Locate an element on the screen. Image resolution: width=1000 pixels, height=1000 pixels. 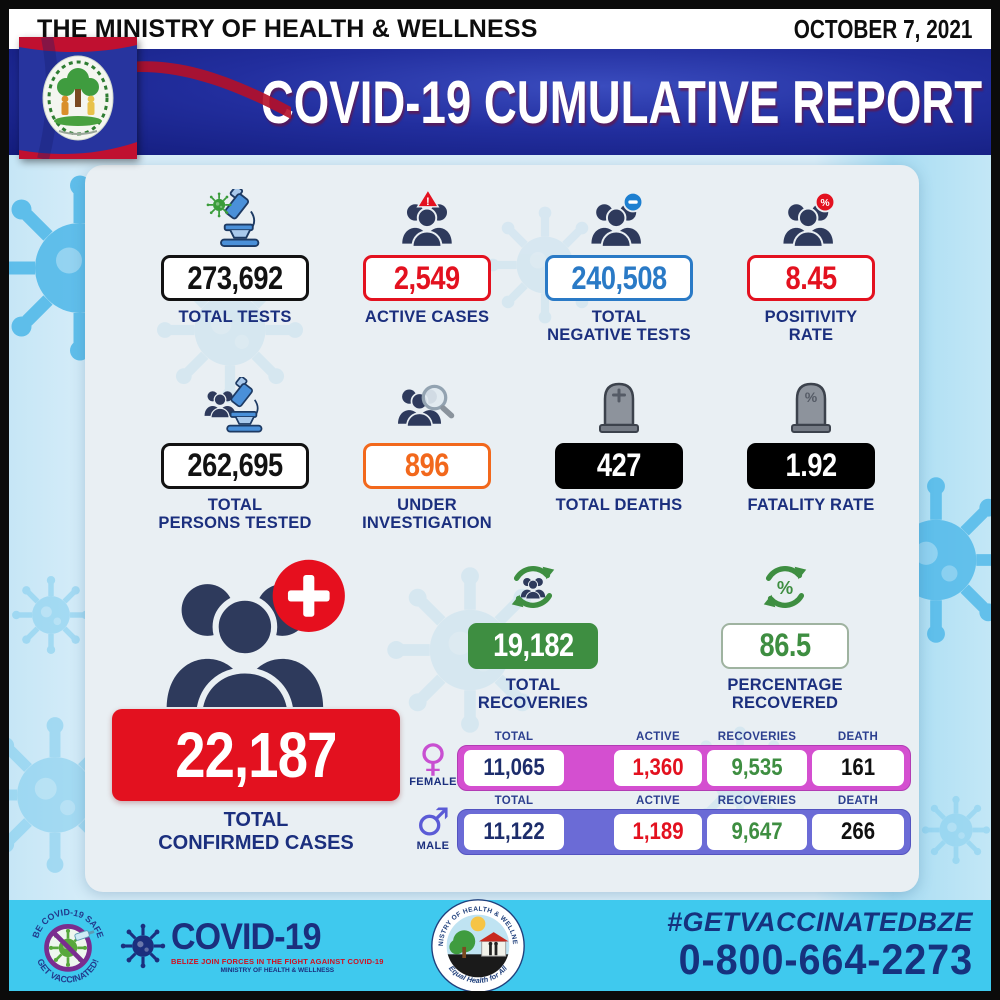
total-recoveries-value: 19,182 is located at coordinates (533, 645).